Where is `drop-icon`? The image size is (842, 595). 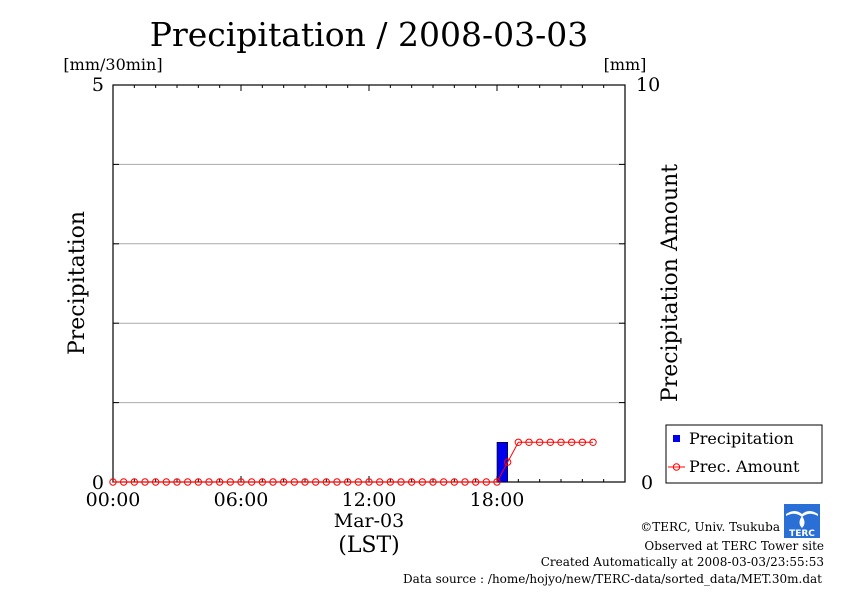 drop-icon is located at coordinates (802, 522).